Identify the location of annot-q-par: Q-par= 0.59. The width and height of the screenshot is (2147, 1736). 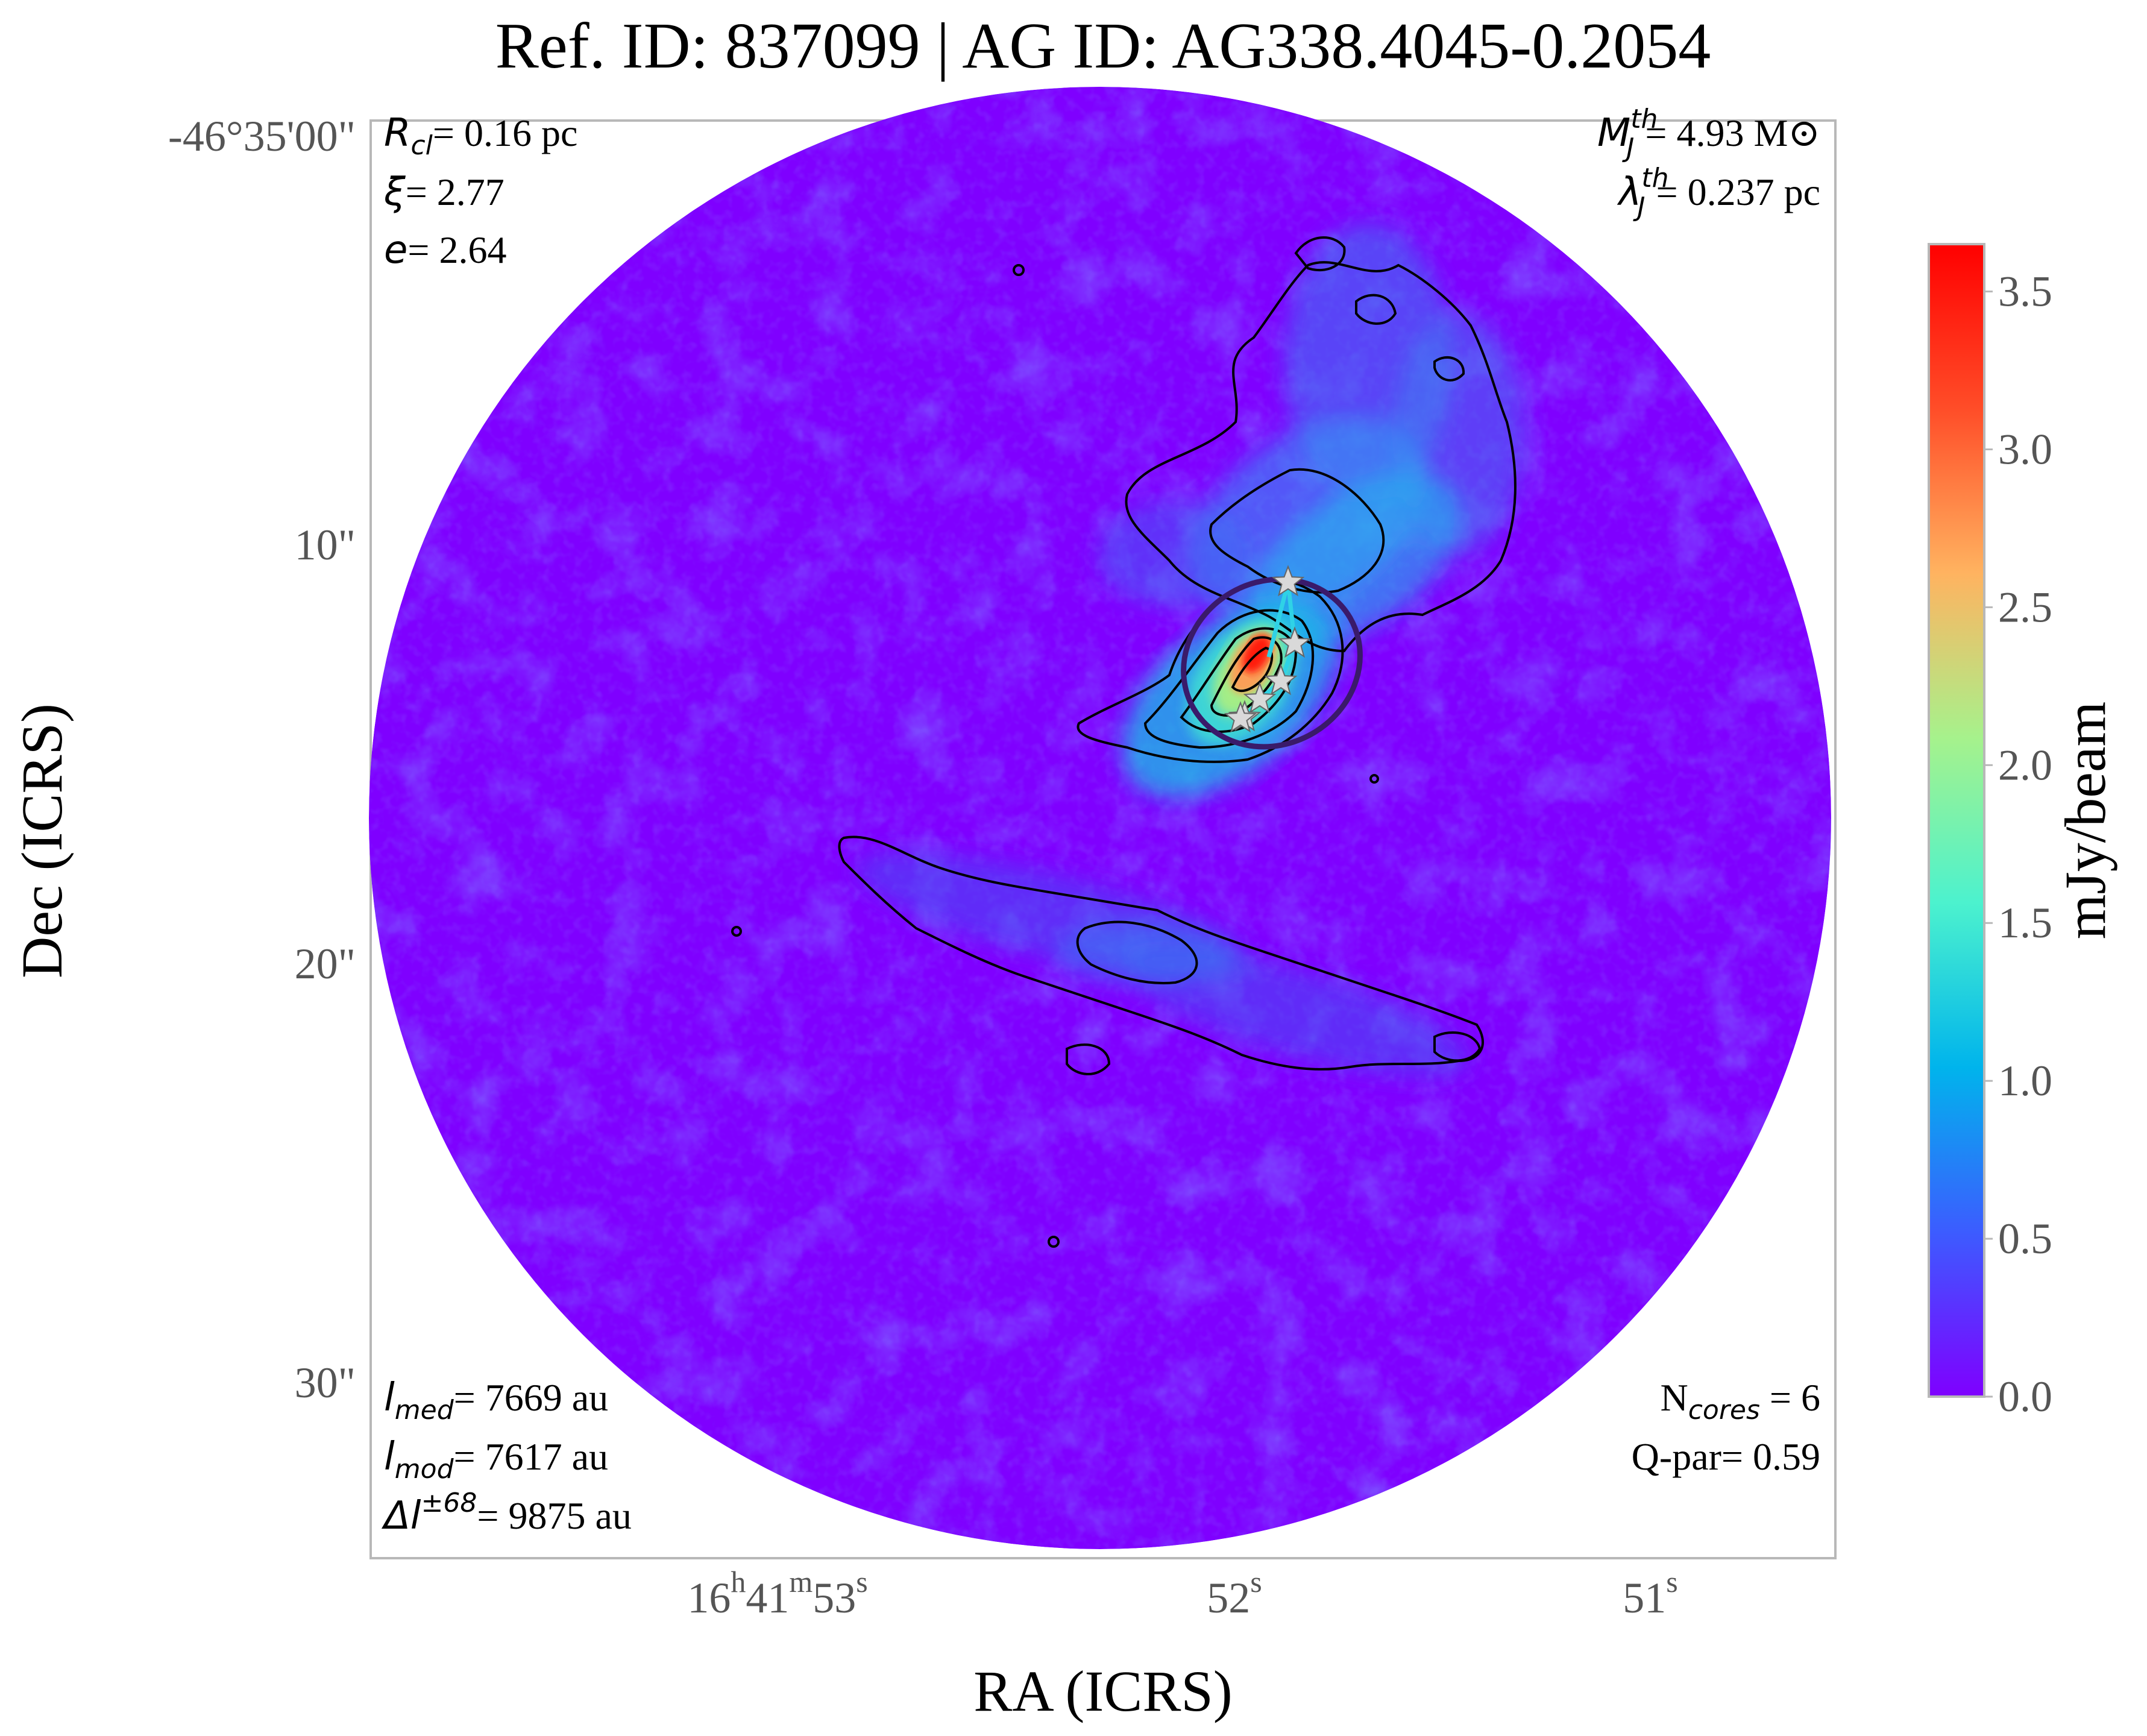
(1726, 1456).